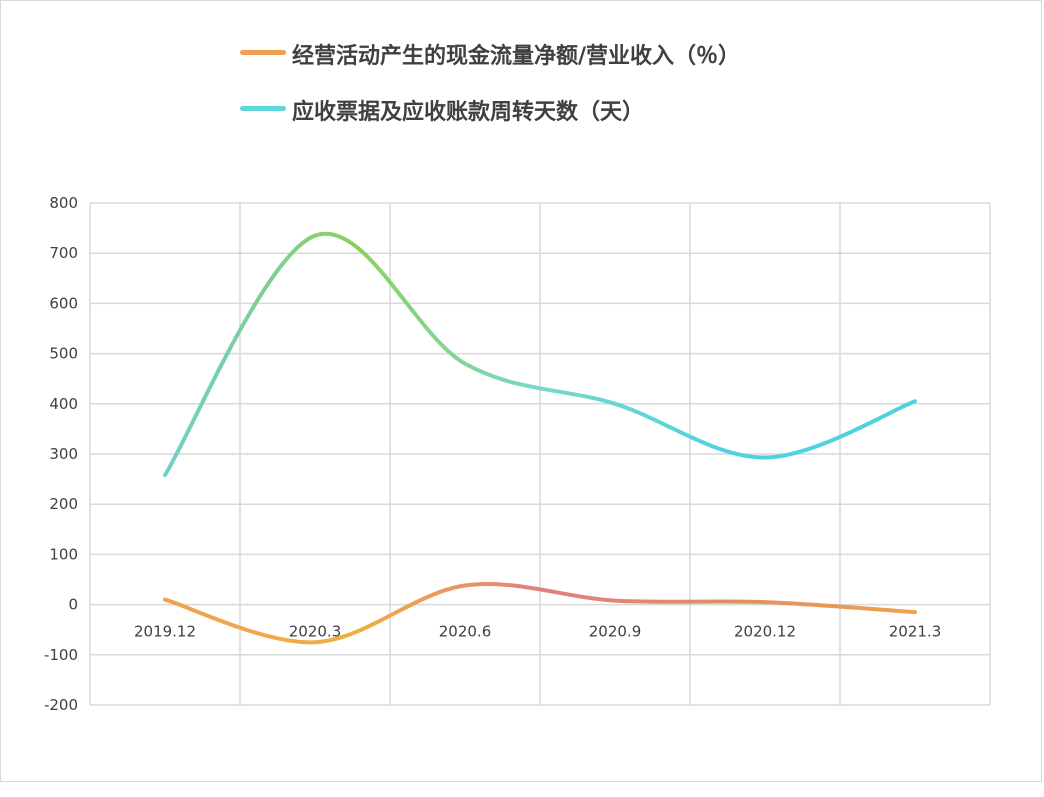  I want to click on x-tick-label-4: 2020.12, so click(765, 632).